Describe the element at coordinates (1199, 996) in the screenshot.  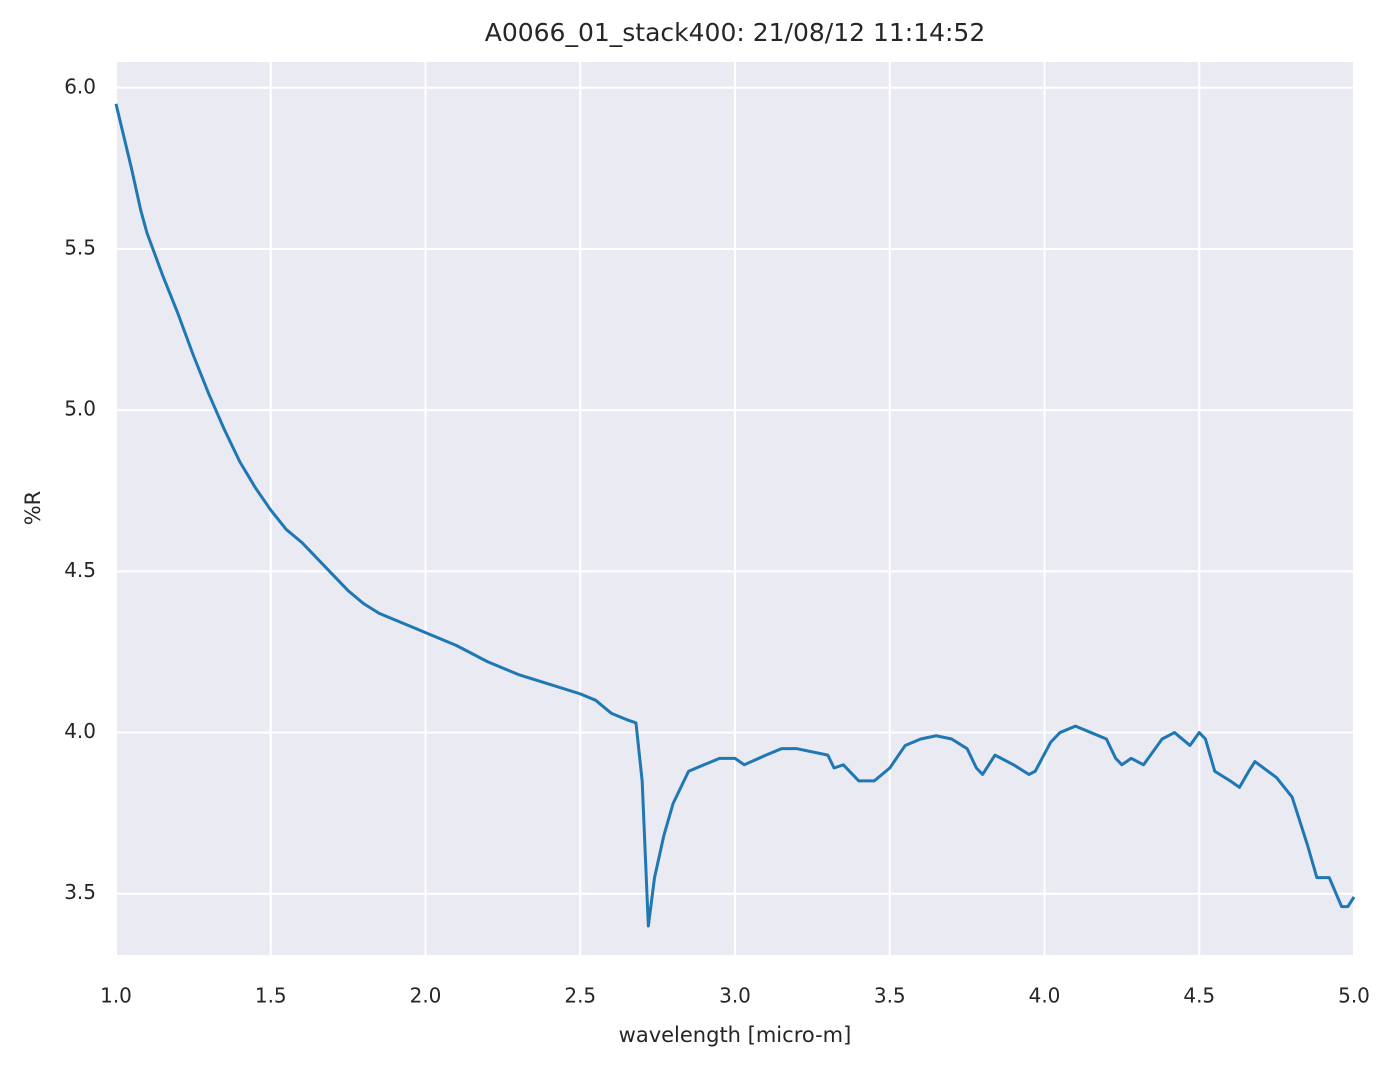
I see `x-tick-label: 4.5` at that location.